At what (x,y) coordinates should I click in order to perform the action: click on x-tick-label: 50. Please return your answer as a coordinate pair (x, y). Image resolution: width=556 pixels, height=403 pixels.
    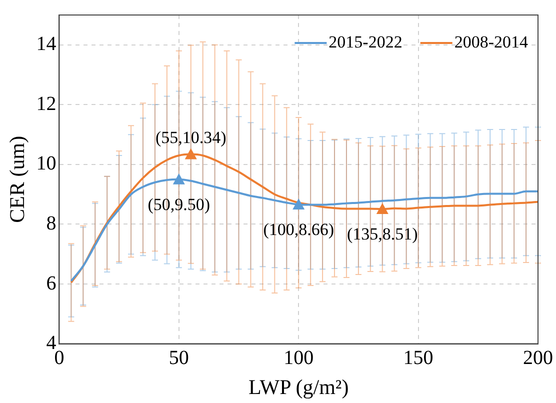
    Looking at the image, I should click on (178, 358).